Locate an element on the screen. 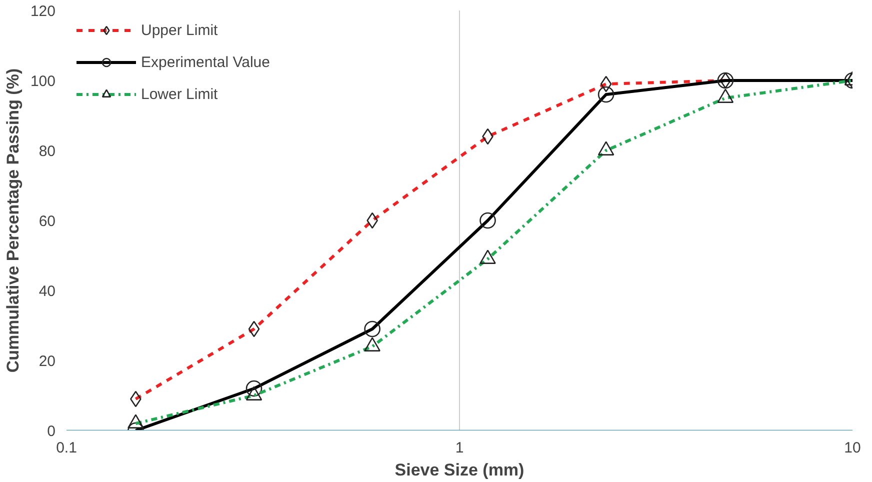 This screenshot has width=872, height=482. x-tick-label: 1 is located at coordinates (459, 448).